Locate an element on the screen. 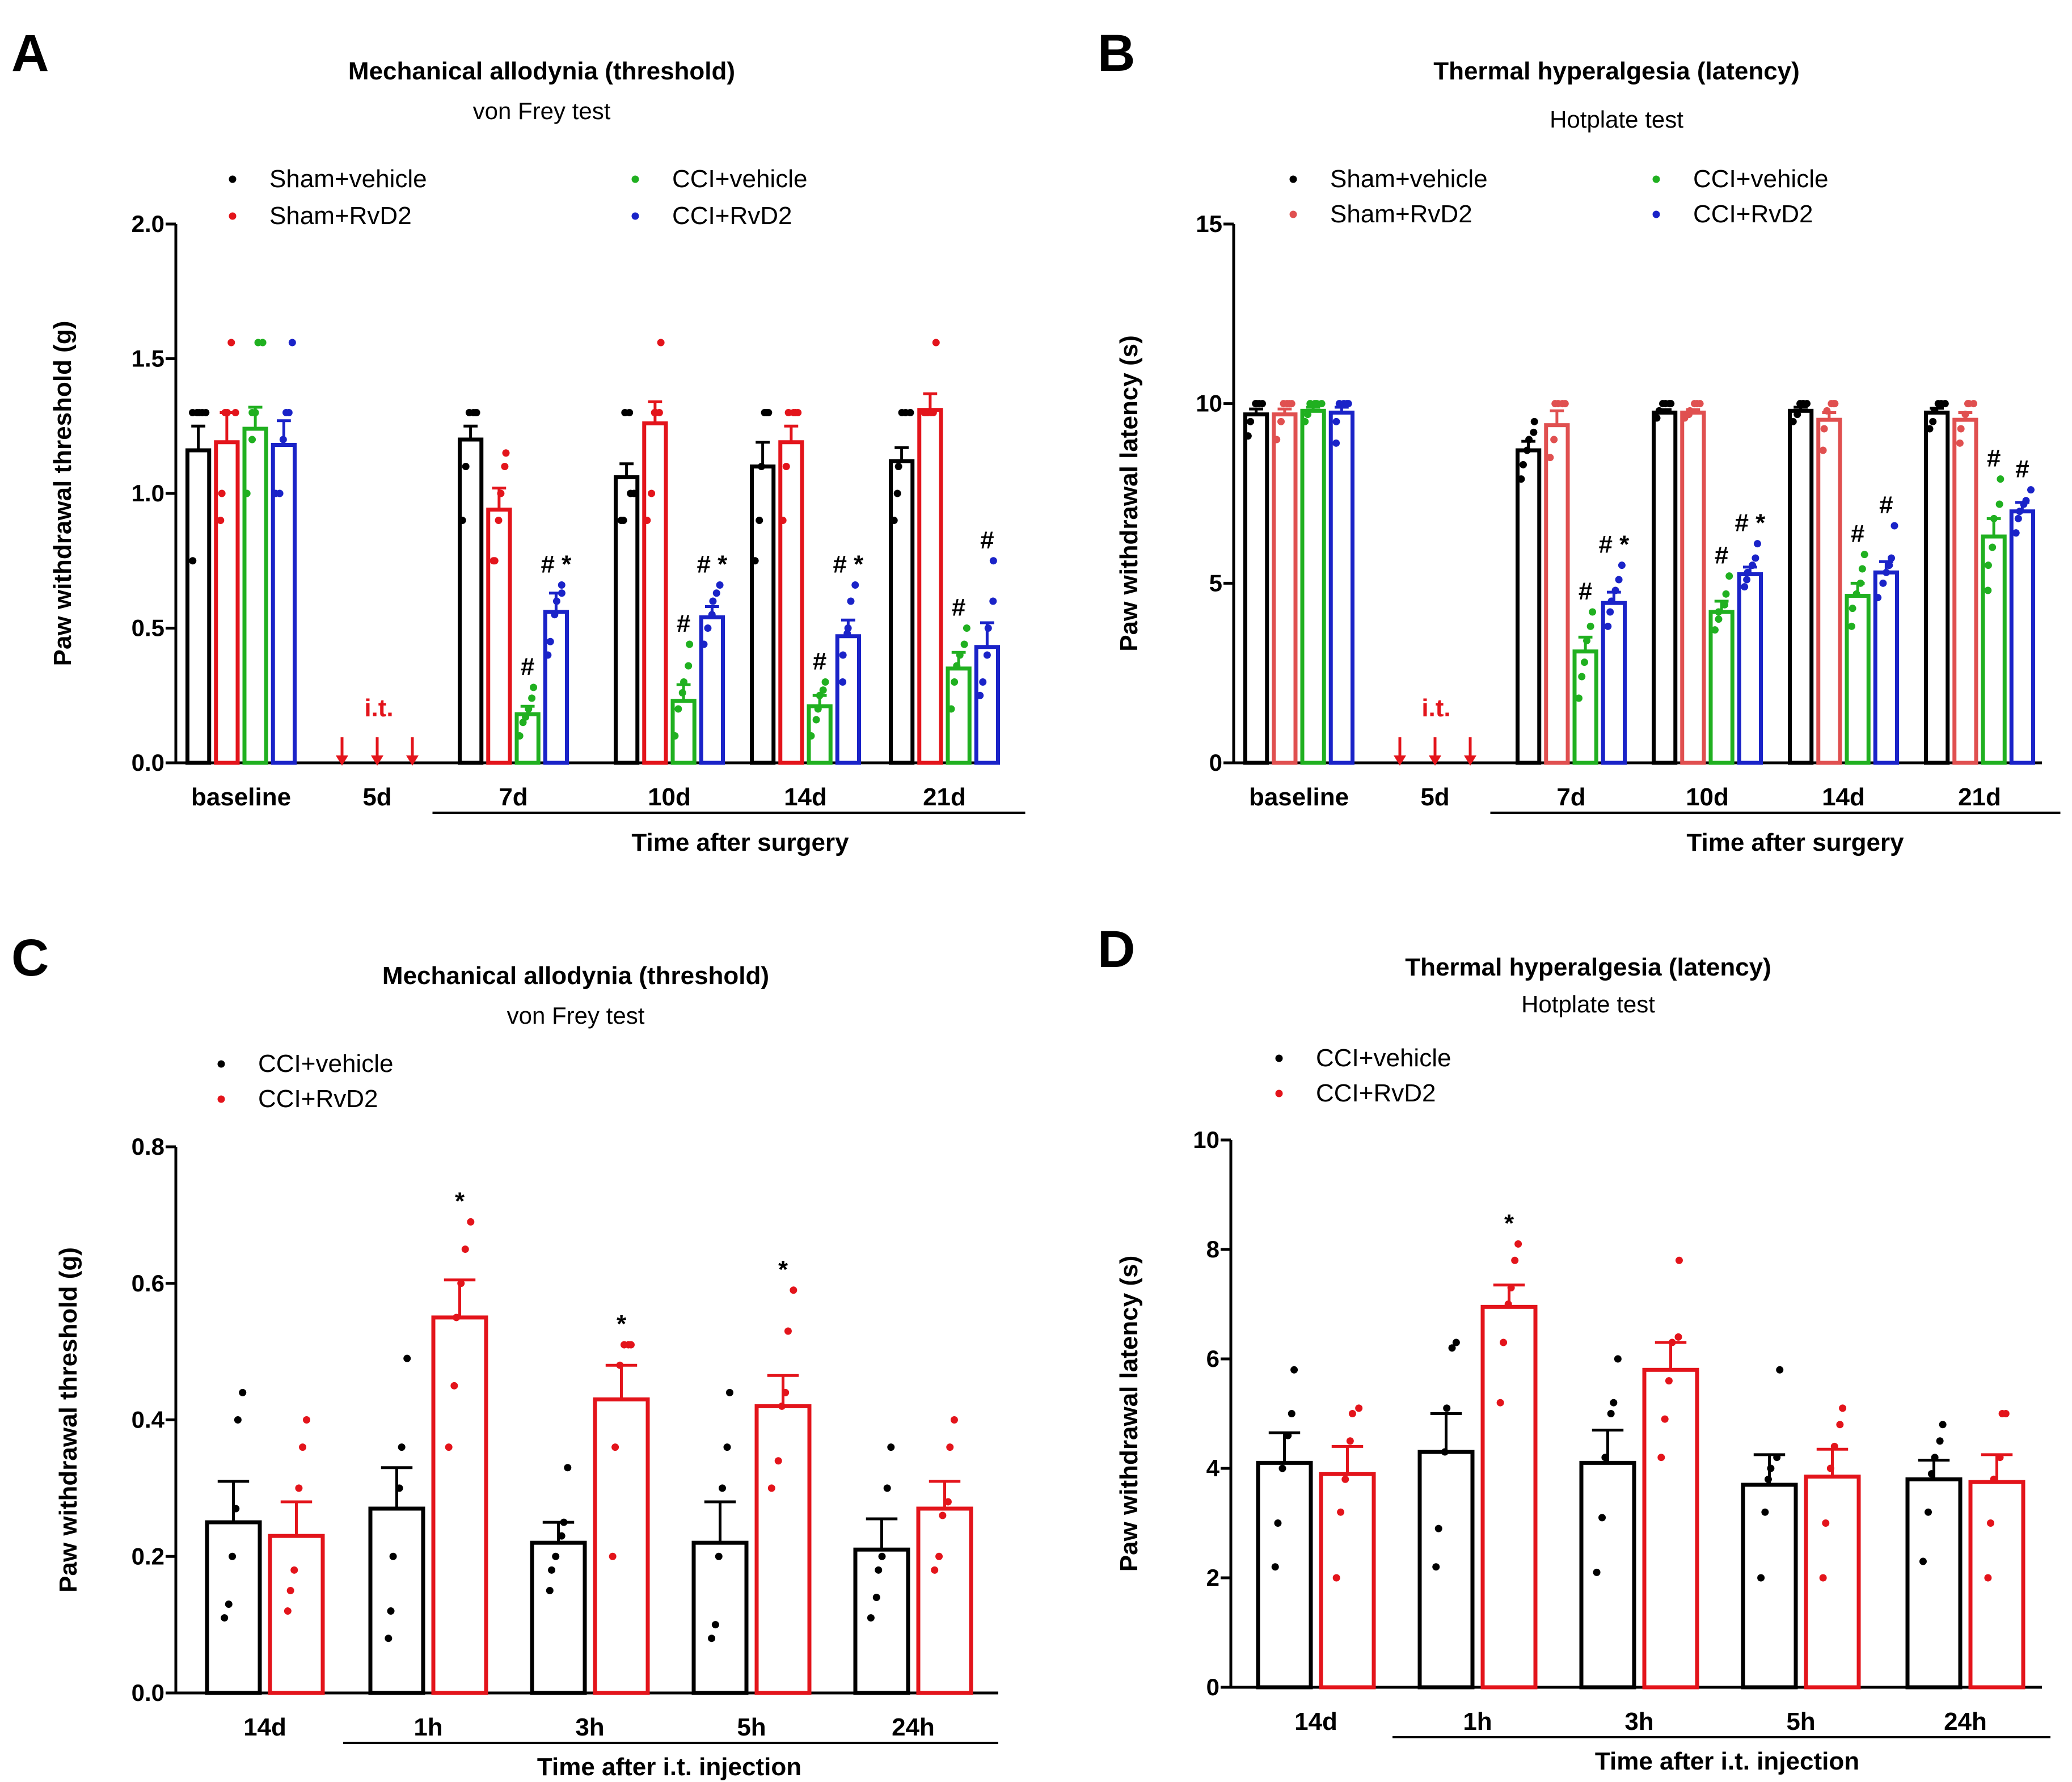 This screenshot has height=1782, width=2072. chart-title: Mechanical allodynia (threshold) is located at coordinates (541, 71).